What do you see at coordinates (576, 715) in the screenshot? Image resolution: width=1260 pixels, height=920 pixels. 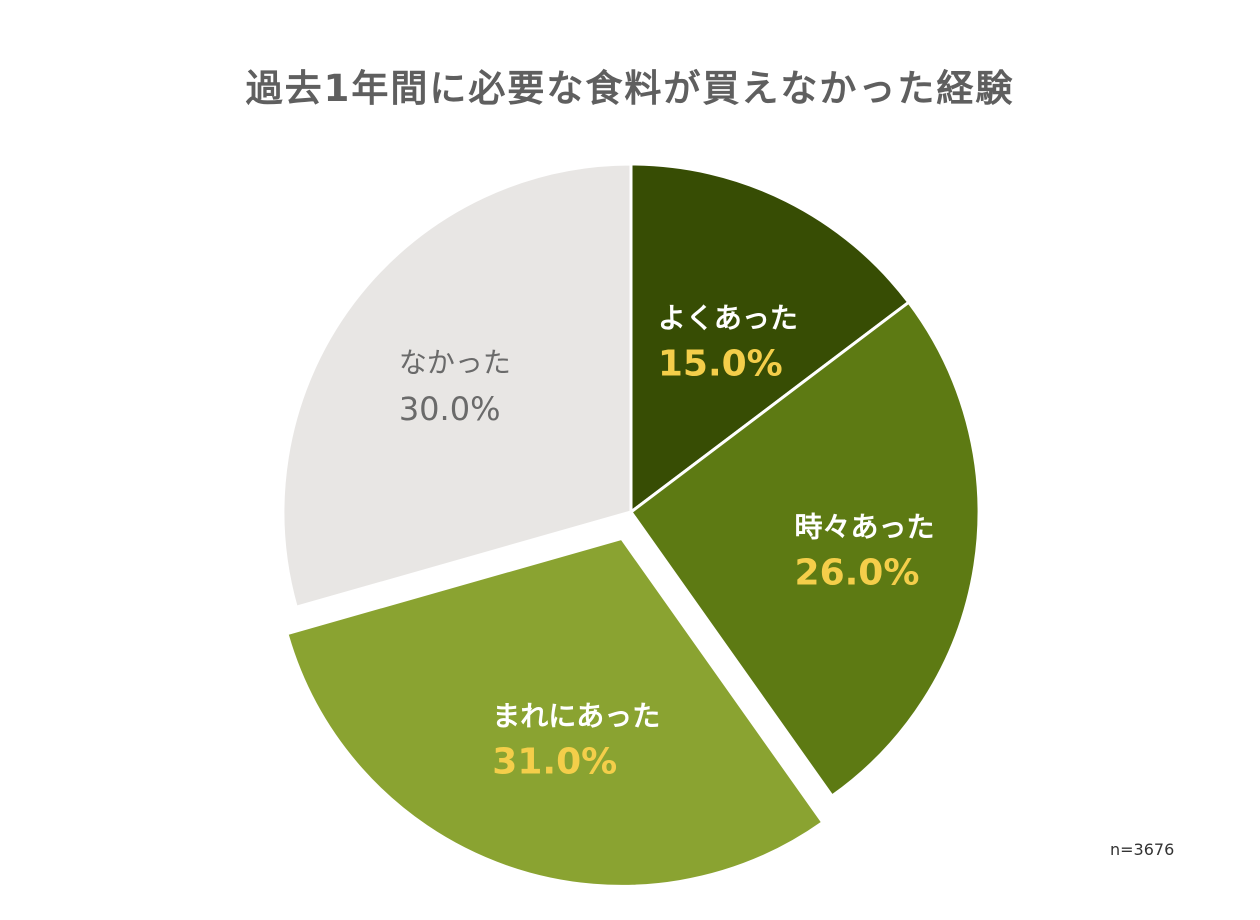 I see `slice-label: まれにあった` at bounding box center [576, 715].